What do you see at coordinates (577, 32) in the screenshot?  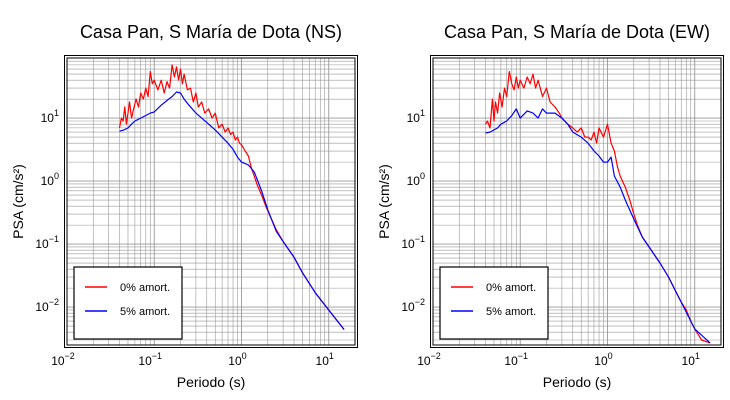 I see `chart-title: Casa Pan, S María de Dota (EW)` at bounding box center [577, 32].